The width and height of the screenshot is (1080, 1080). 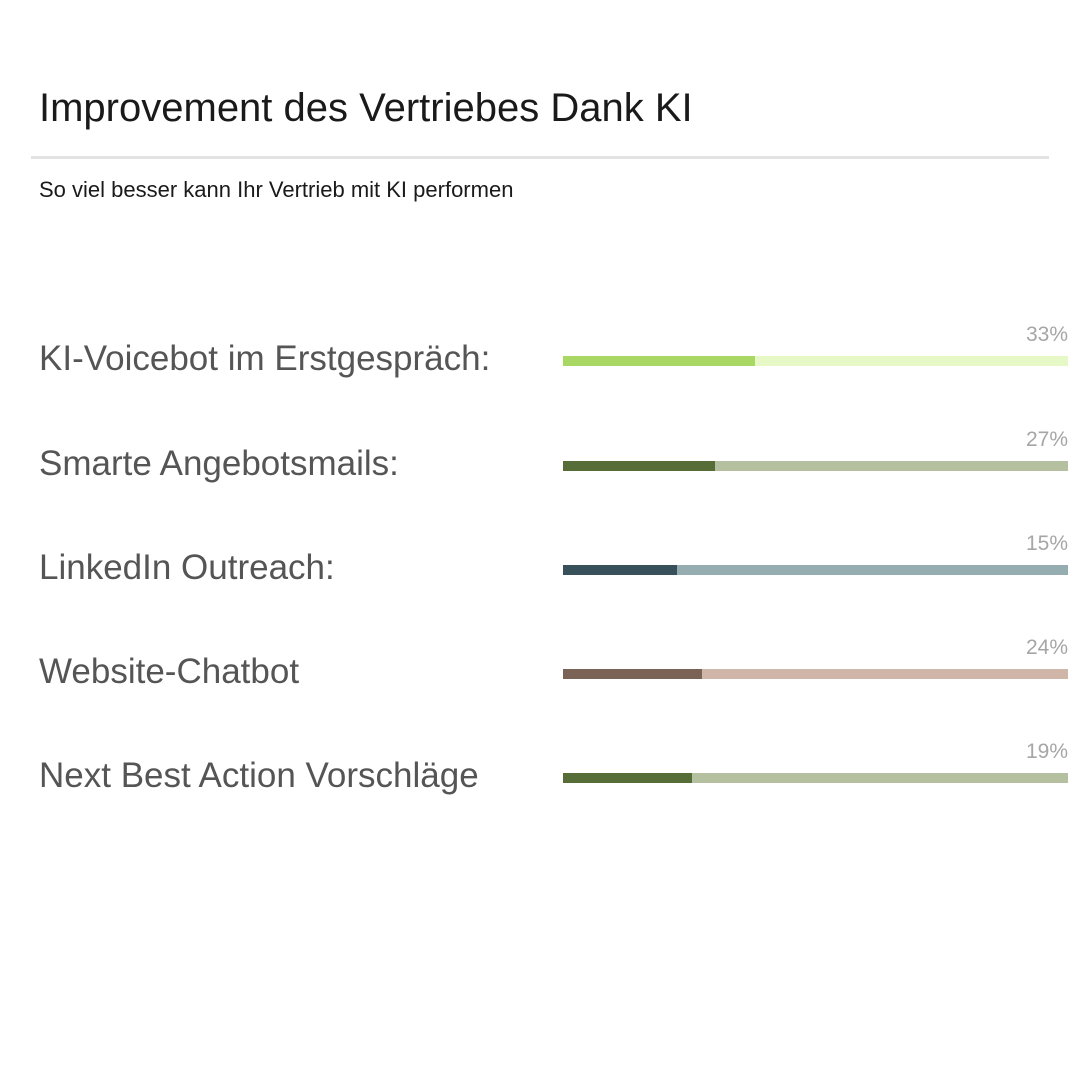 What do you see at coordinates (366, 108) in the screenshot?
I see `page-title: Improvement des Vertriebes Dank KI` at bounding box center [366, 108].